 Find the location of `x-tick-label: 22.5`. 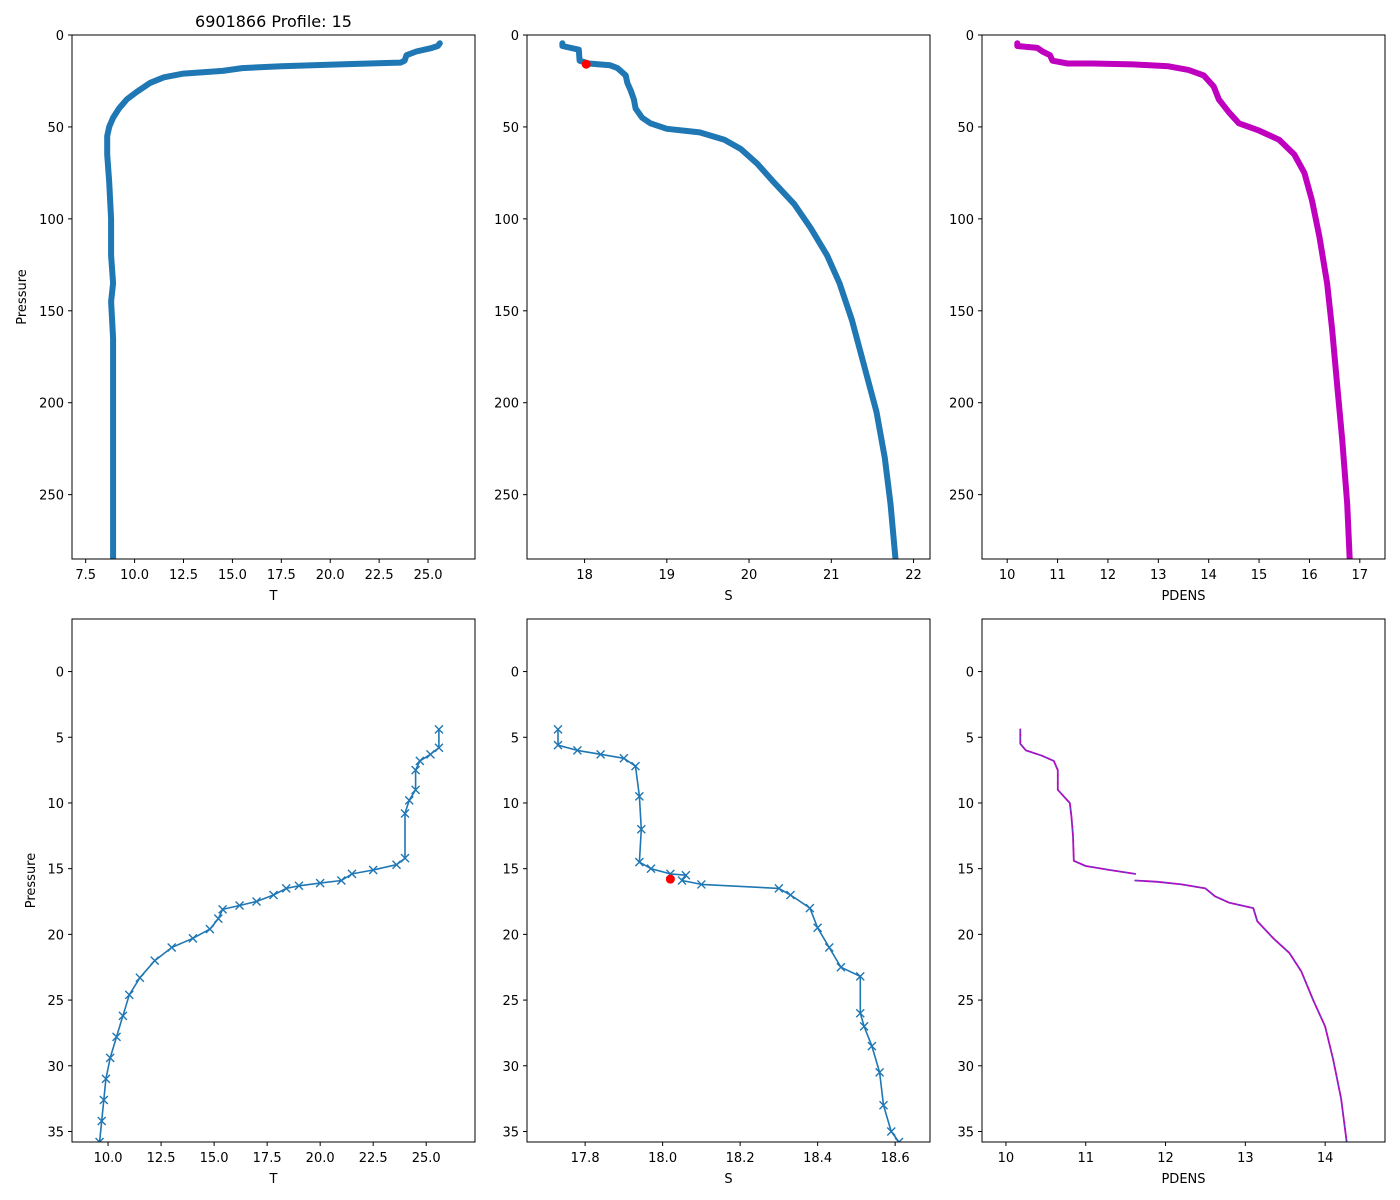

x-tick-label: 22.5 is located at coordinates (373, 1158).